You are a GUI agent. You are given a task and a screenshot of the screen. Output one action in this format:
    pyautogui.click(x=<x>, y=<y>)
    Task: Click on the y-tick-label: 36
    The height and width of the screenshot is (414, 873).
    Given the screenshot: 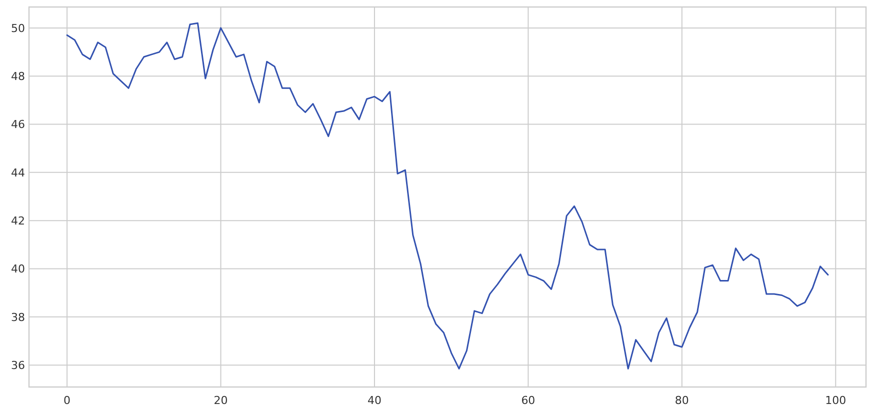 What is the action you would take?
    pyautogui.click(x=18, y=365)
    